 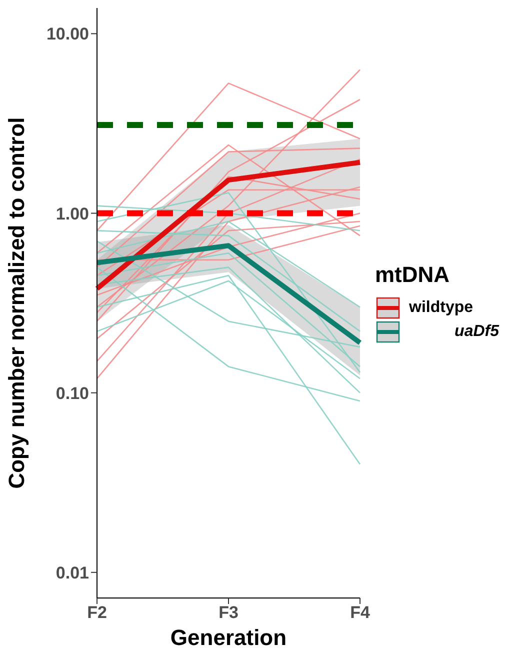 I want to click on legend-label: wildtype, so click(x=441, y=308).